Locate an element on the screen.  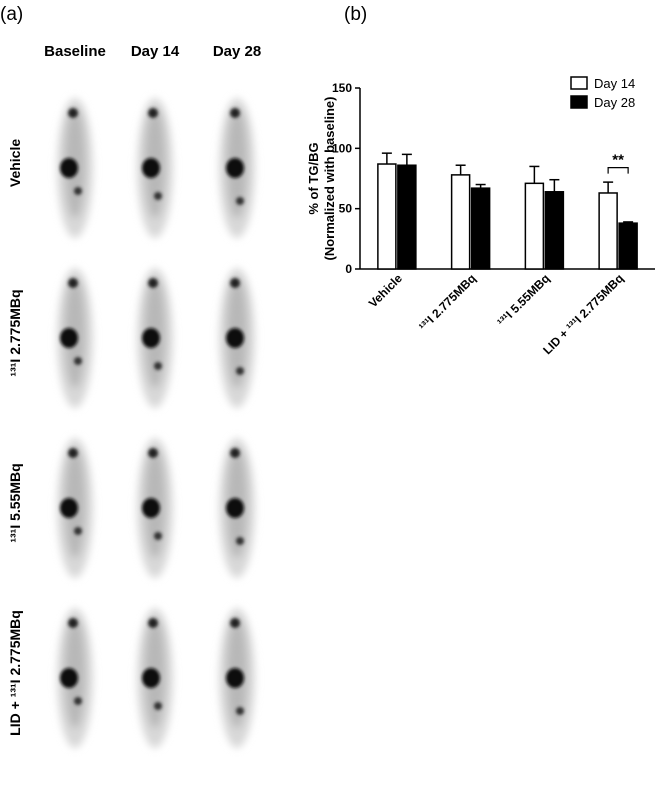
annotation: ** is located at coordinates (618, 160).